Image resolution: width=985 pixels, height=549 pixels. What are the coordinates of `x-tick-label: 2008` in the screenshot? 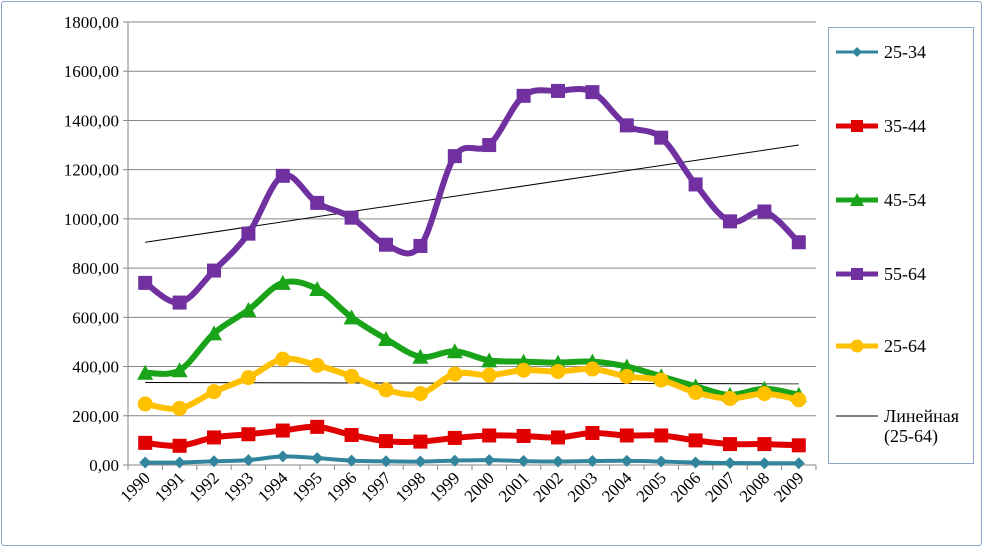 It's located at (754, 486).